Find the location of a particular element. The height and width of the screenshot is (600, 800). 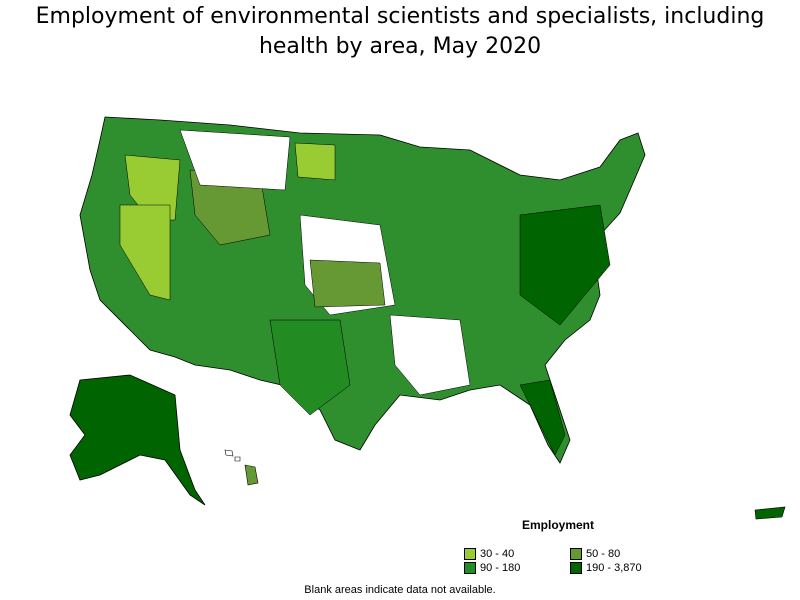

legend-item-30-40: 30 - 40 is located at coordinates (489, 554).